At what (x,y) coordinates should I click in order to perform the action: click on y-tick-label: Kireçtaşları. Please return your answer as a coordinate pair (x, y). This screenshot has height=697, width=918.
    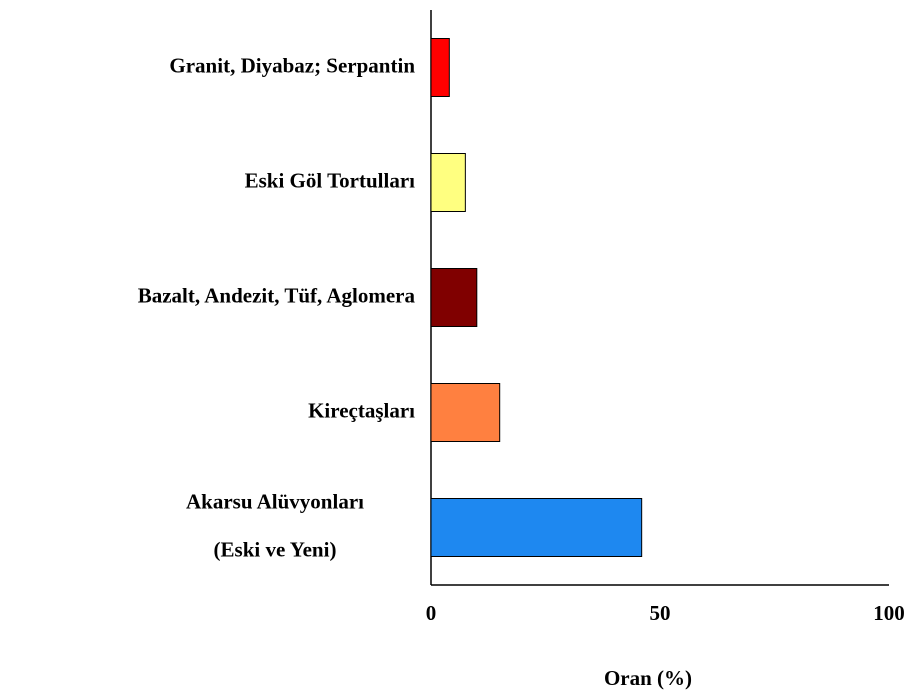
    Looking at the image, I should click on (361, 410).